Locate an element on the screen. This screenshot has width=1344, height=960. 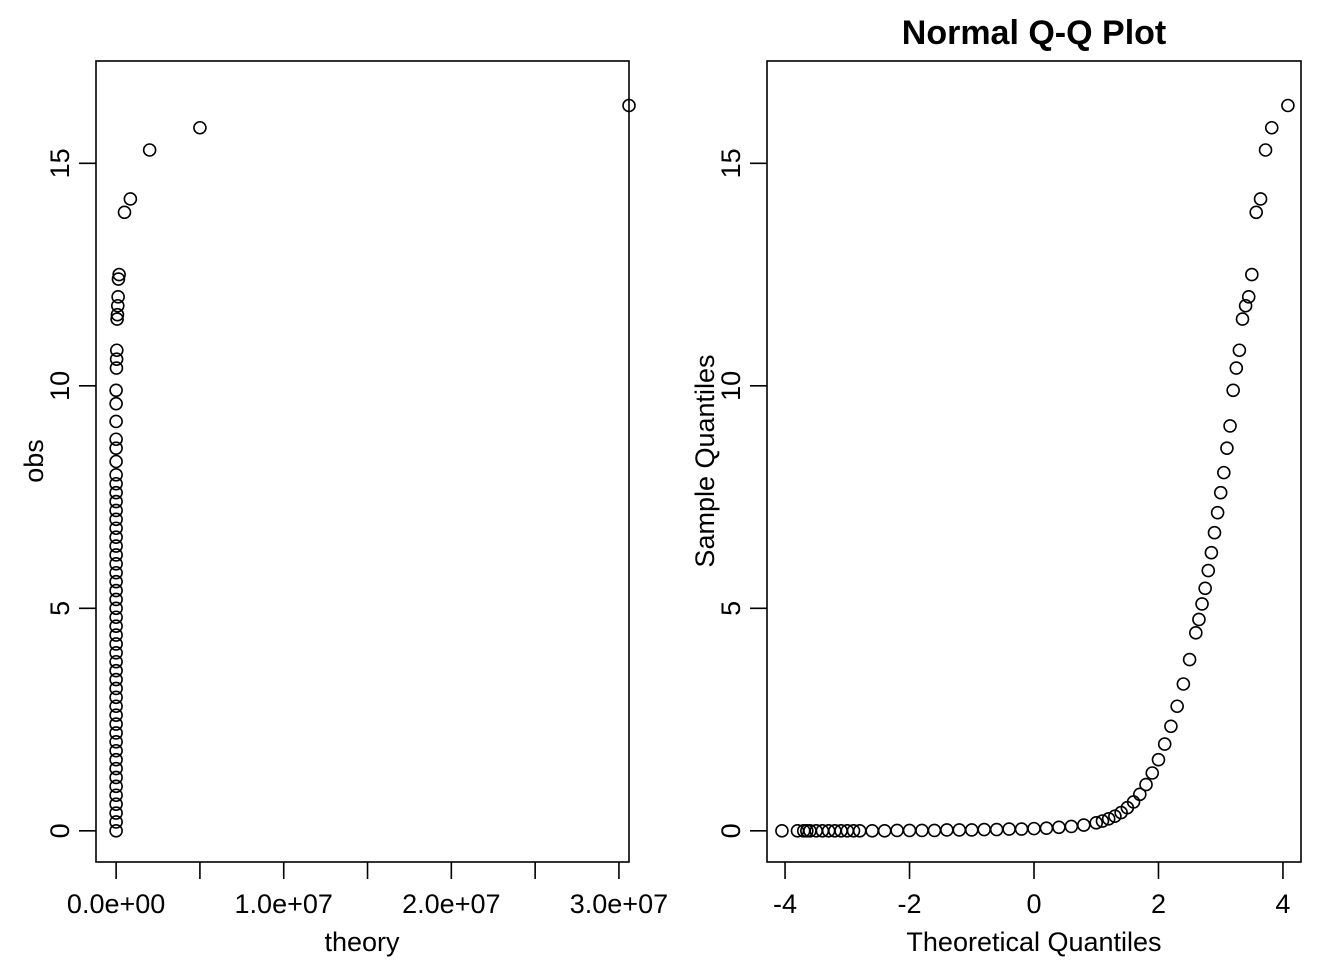
x-axis-label: theory is located at coordinates (362, 942).